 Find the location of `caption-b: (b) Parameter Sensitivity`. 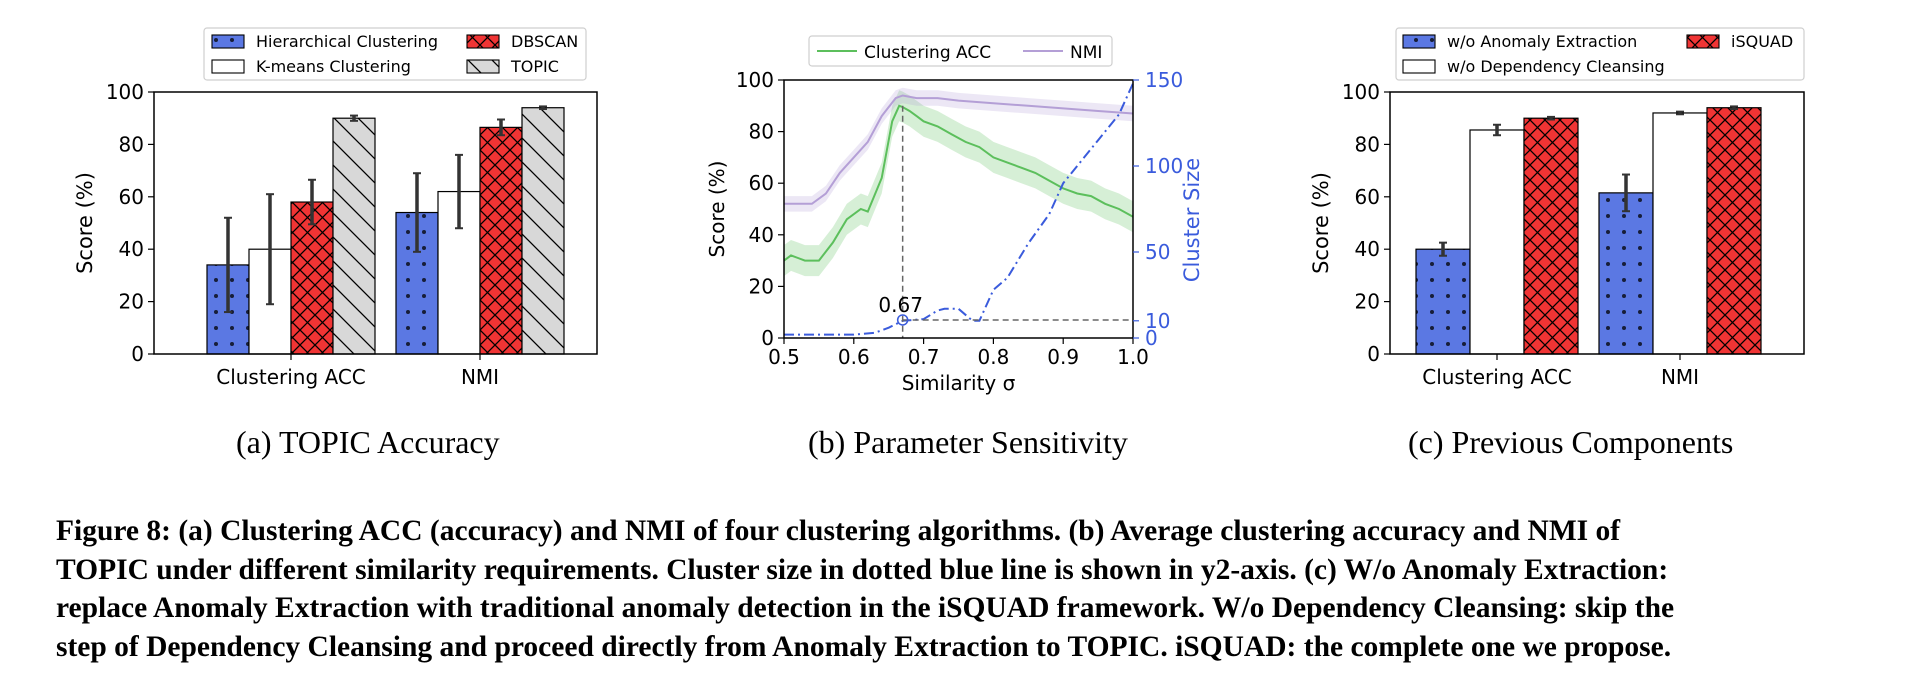

caption-b: (b) Parameter Sensitivity is located at coordinates (968, 442).